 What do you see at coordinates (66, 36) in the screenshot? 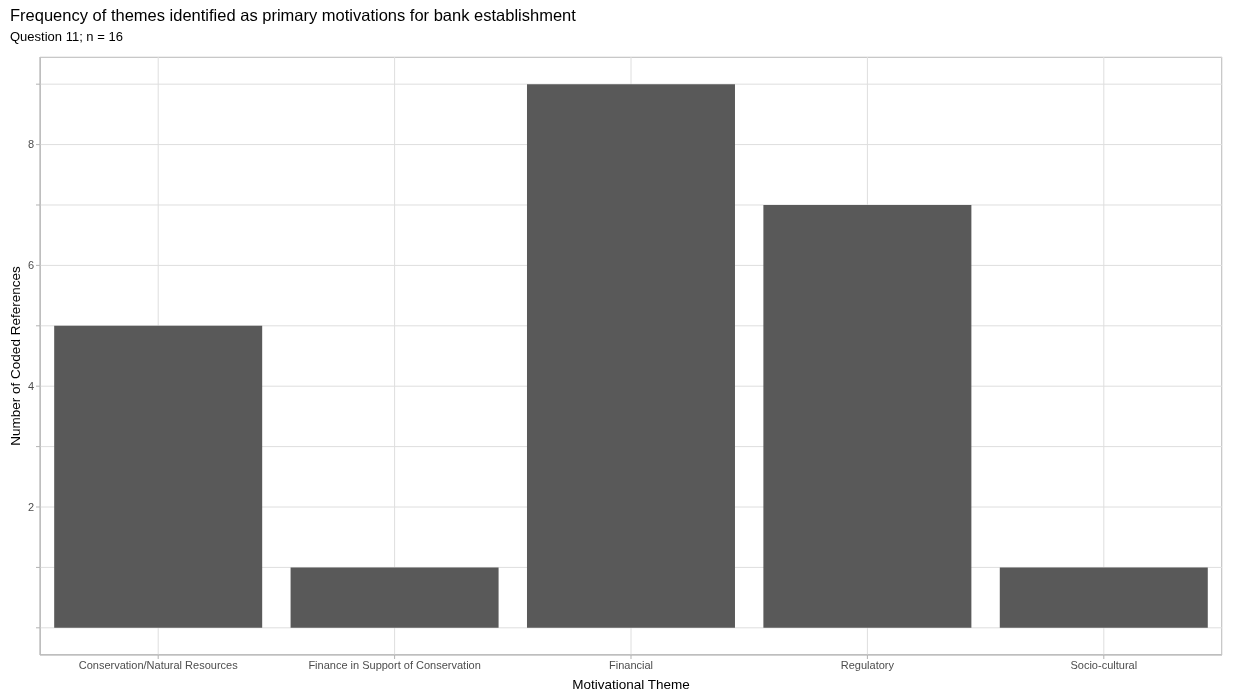
I see `chart-subtitle: Question 11; n = 16` at bounding box center [66, 36].